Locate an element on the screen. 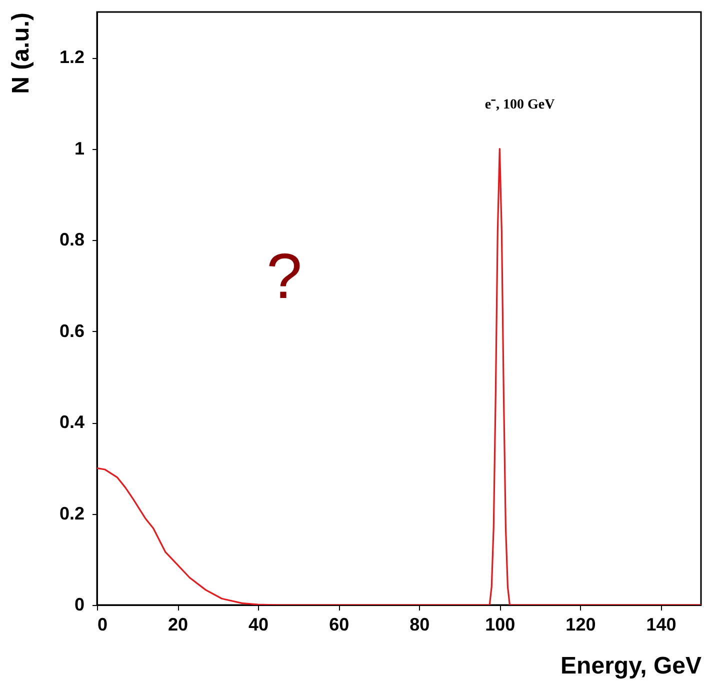 This screenshot has height=684, width=704. x-tick-label: 20 is located at coordinates (178, 624).